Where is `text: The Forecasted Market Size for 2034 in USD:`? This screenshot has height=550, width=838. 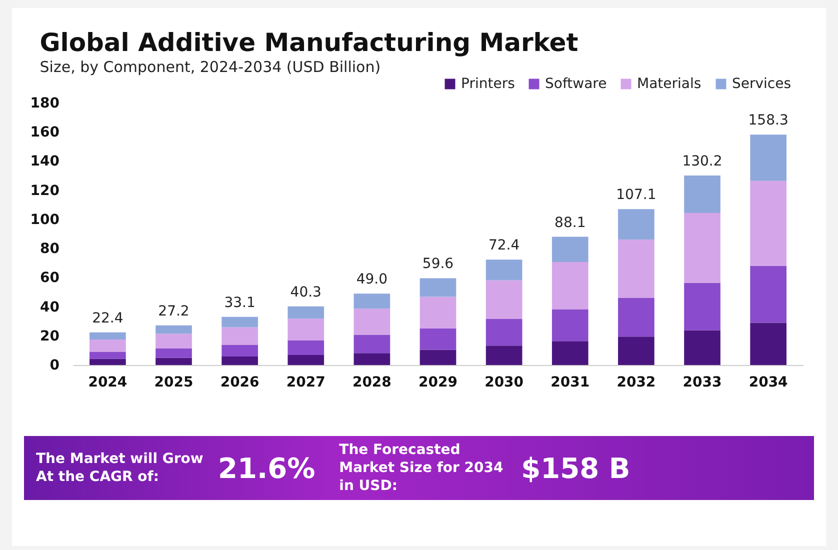 text: The Forecasted Market Size for 2034 in USD: is located at coordinates (421, 468).